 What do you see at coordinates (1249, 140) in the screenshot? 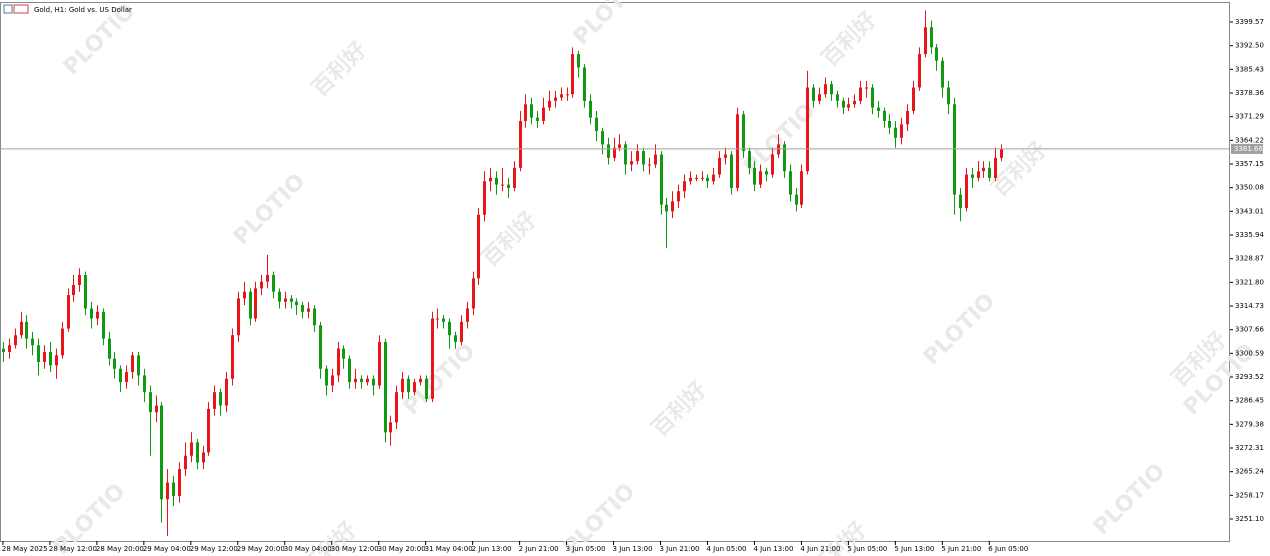
I see `y-tick-label: 3364.22` at bounding box center [1249, 140].